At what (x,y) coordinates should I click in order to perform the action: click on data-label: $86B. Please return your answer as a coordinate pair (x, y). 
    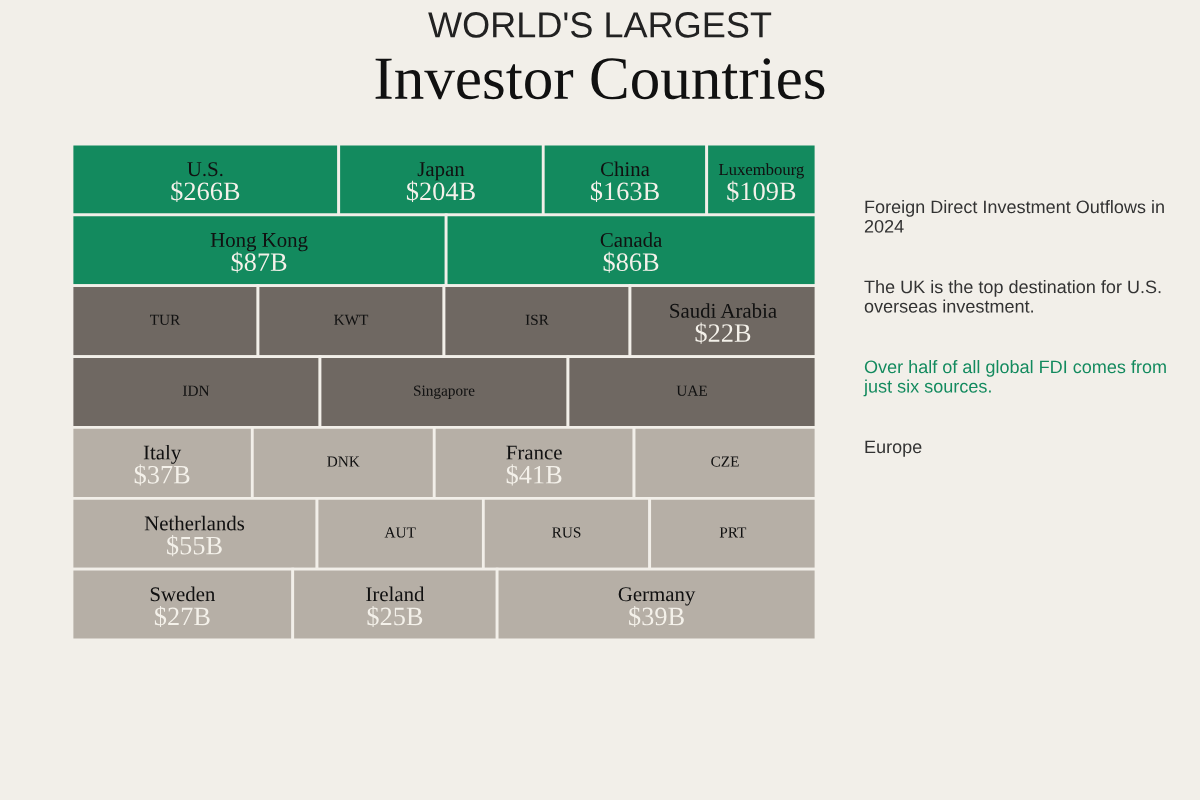
    Looking at the image, I should click on (631, 262).